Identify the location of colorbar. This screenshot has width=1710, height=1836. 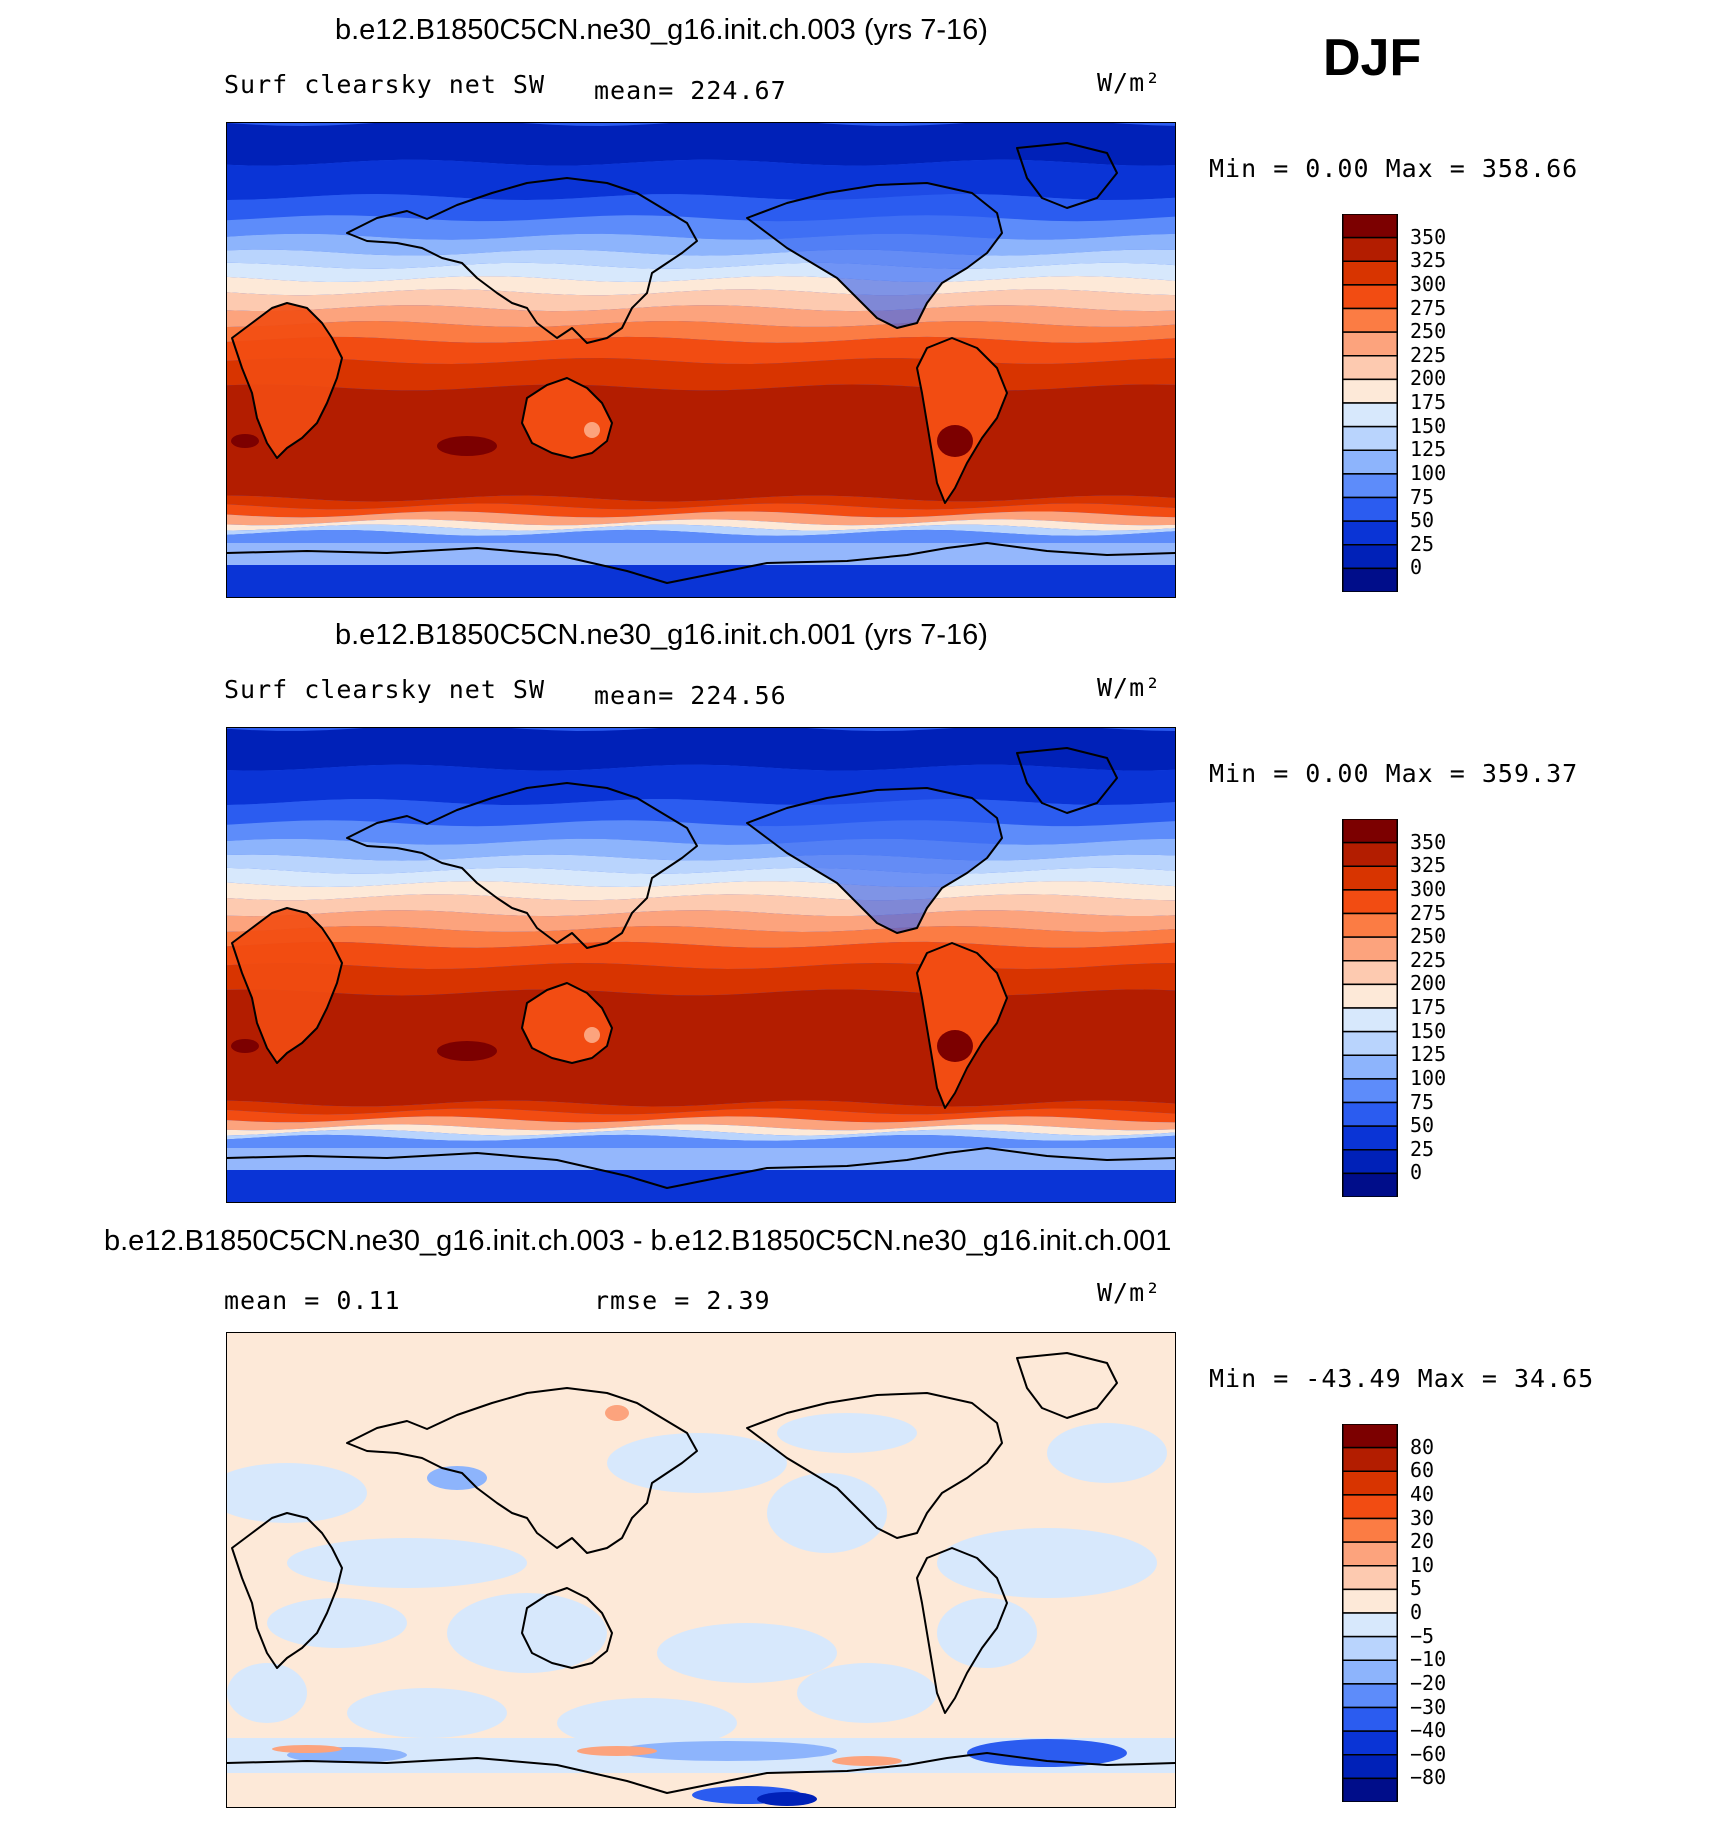
(1370, 1008).